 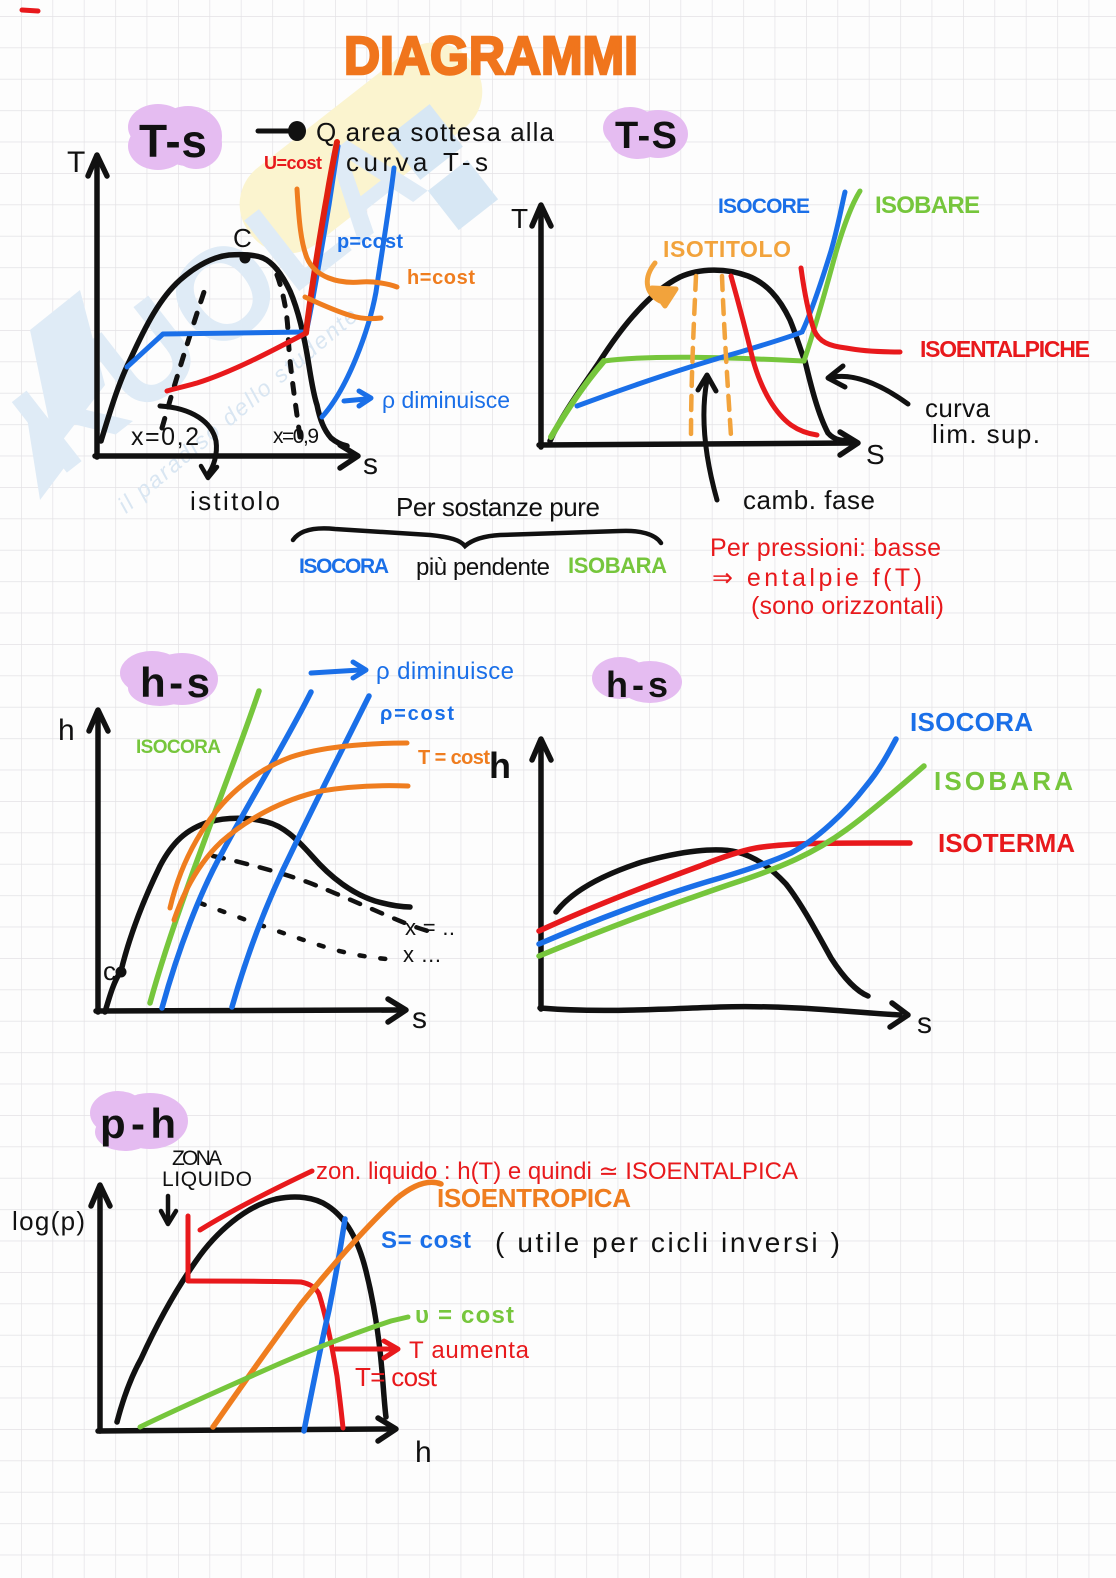 What do you see at coordinates (138, 1123) in the screenshot?
I see `svg-text: p-h` at bounding box center [138, 1123].